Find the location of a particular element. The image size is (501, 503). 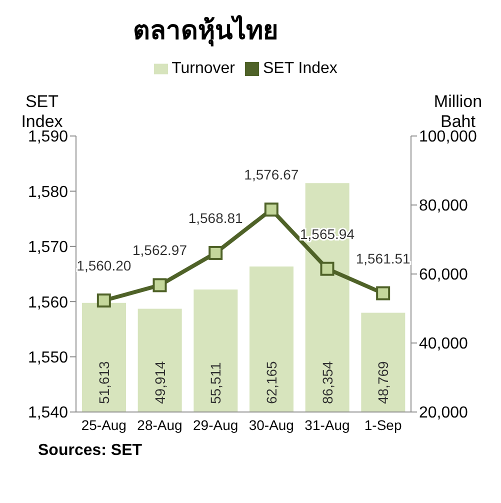

data-label: 1,561.51 is located at coordinates (383, 258).